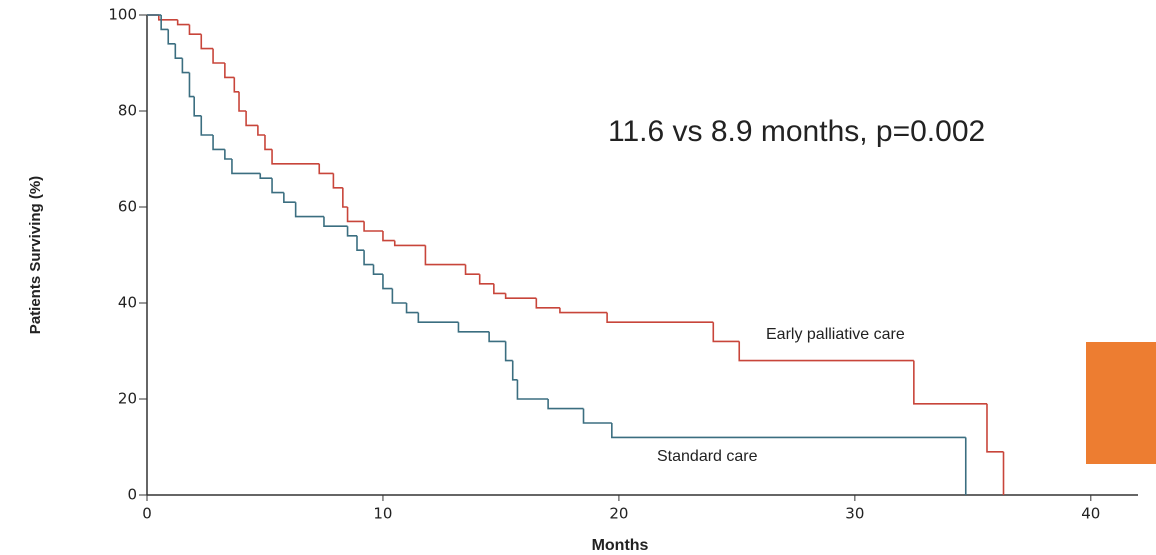 Image resolution: width=1156 pixels, height=555 pixels. What do you see at coordinates (796, 131) in the screenshot?
I see `annotation: 11.6 vs 8.9 months, p=0.002` at bounding box center [796, 131].